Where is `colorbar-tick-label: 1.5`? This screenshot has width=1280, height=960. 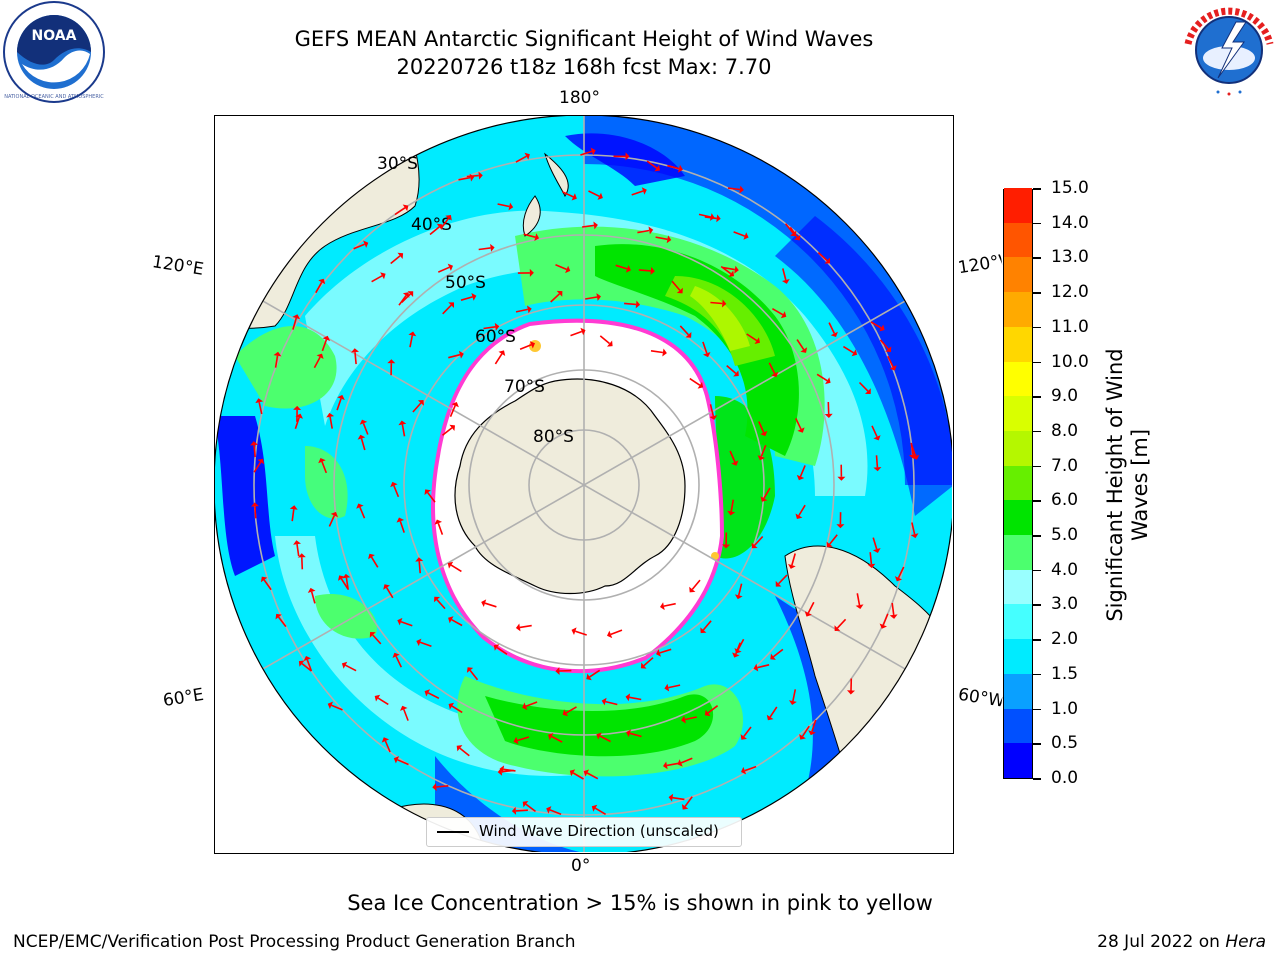 colorbar-tick-label: 1.5 is located at coordinates (1065, 673).